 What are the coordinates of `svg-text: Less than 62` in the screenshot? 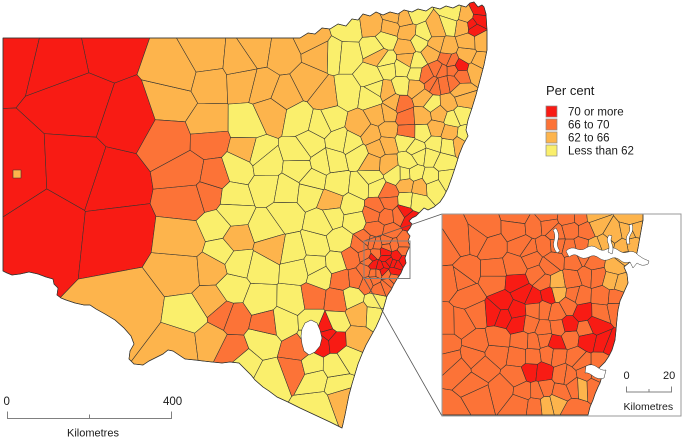 It's located at (601, 152).